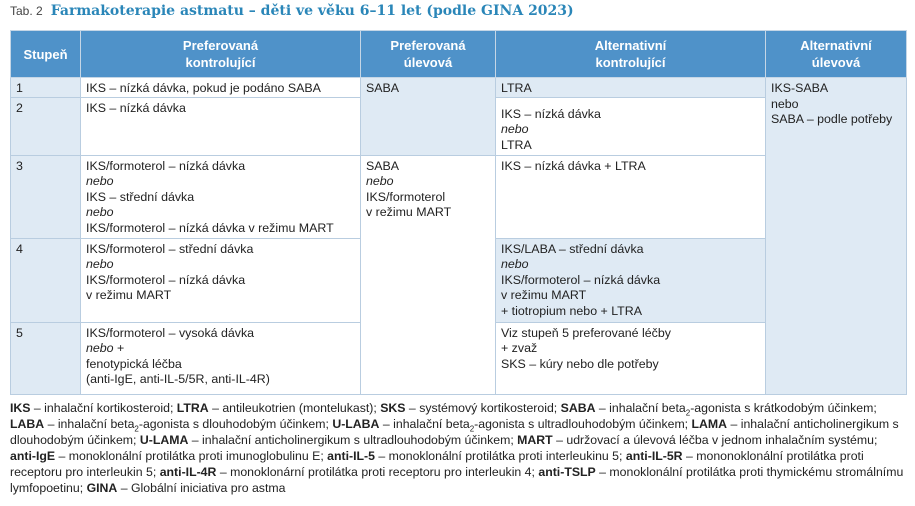  Describe the element at coordinates (535, 440) in the screenshot. I see `text: MART` at that location.